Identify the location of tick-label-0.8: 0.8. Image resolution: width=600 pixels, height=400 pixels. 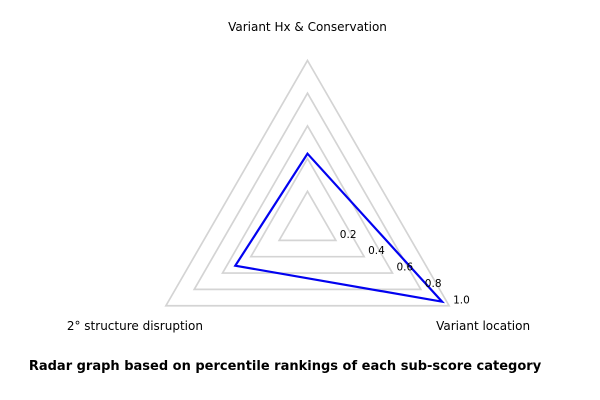
(433, 284).